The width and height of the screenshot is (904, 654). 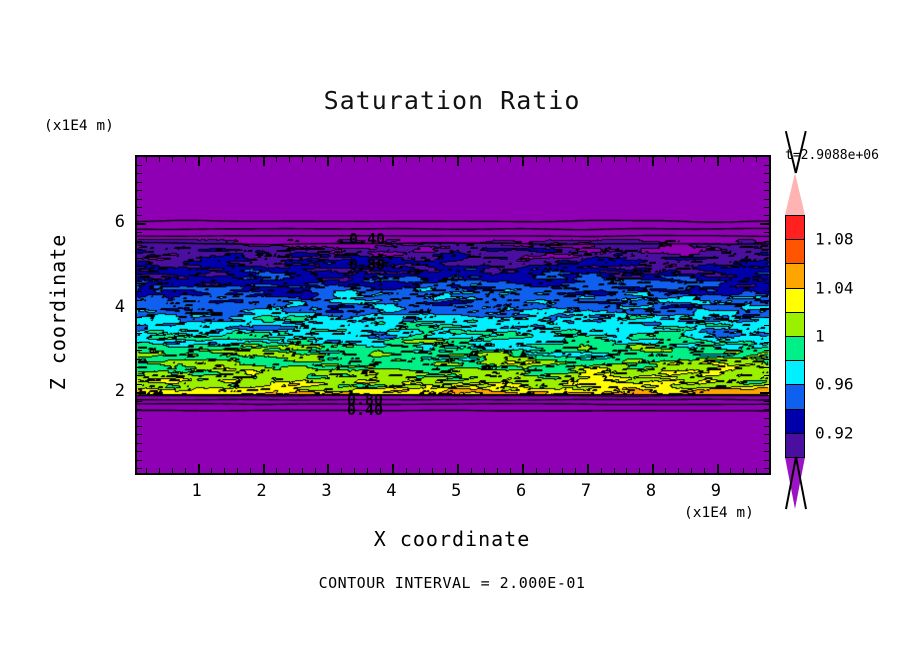 I want to click on y-tick-label: 6, so click(x=119, y=222).